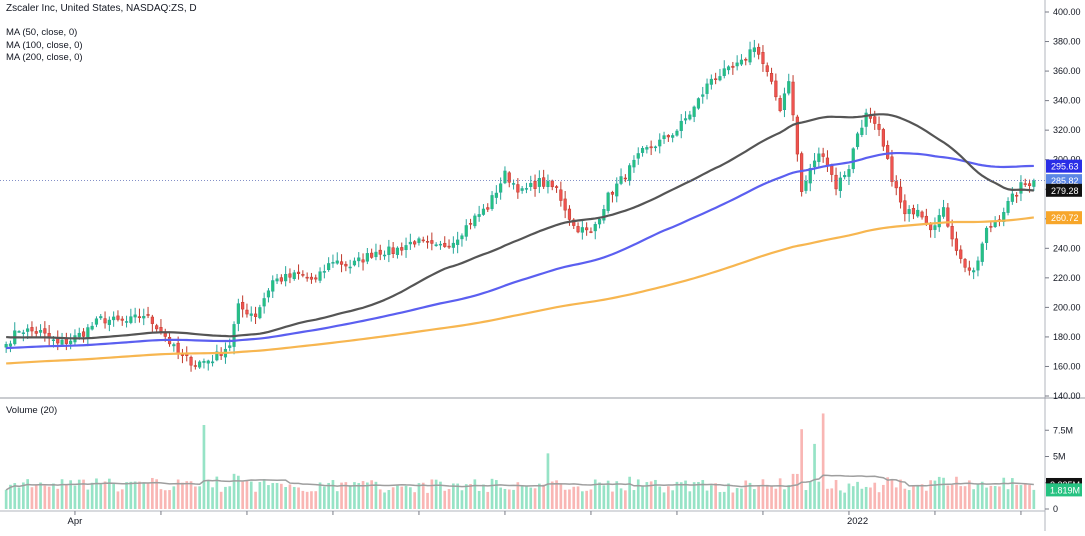 Image resolution: width=1085 pixels, height=536 pixels. I want to click on volume-axis-ticks: 02.5M5M7.5M, so click(1059, 469).